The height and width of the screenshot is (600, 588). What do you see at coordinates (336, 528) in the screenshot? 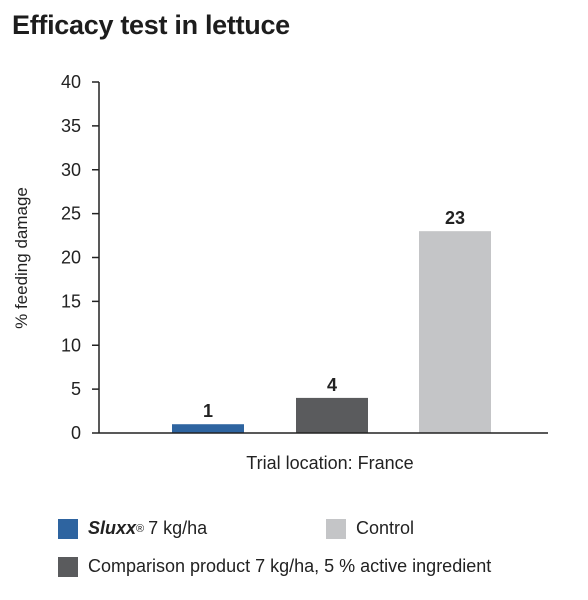
I see `legend-swatch-control` at bounding box center [336, 528].